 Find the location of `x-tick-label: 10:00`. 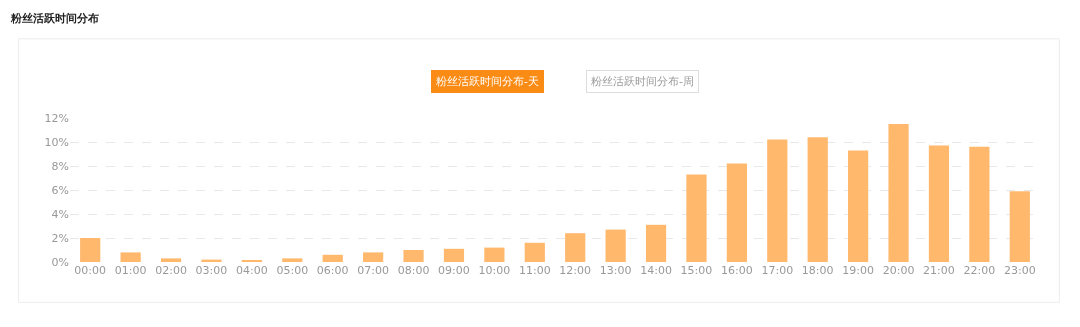

x-tick-label: 10:00 is located at coordinates (494, 270).